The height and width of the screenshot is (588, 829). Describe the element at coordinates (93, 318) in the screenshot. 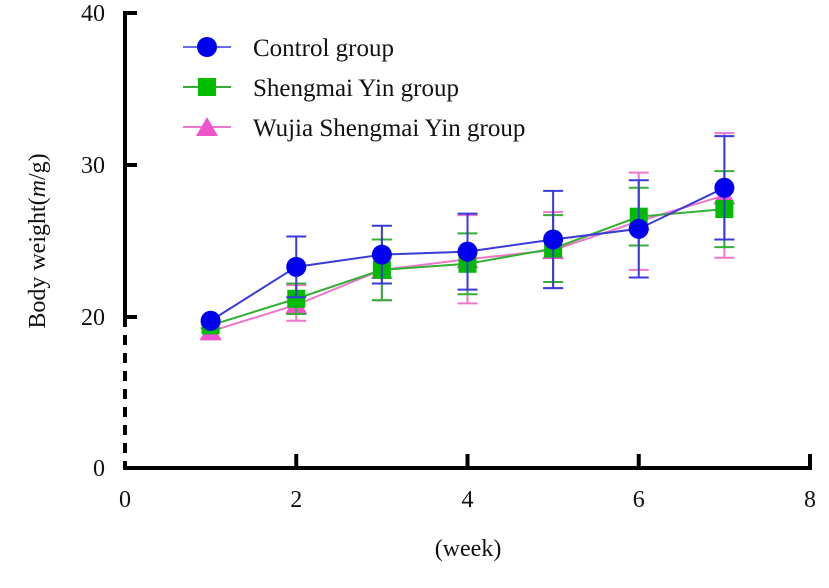

I see `y-tick-label: 20` at that location.